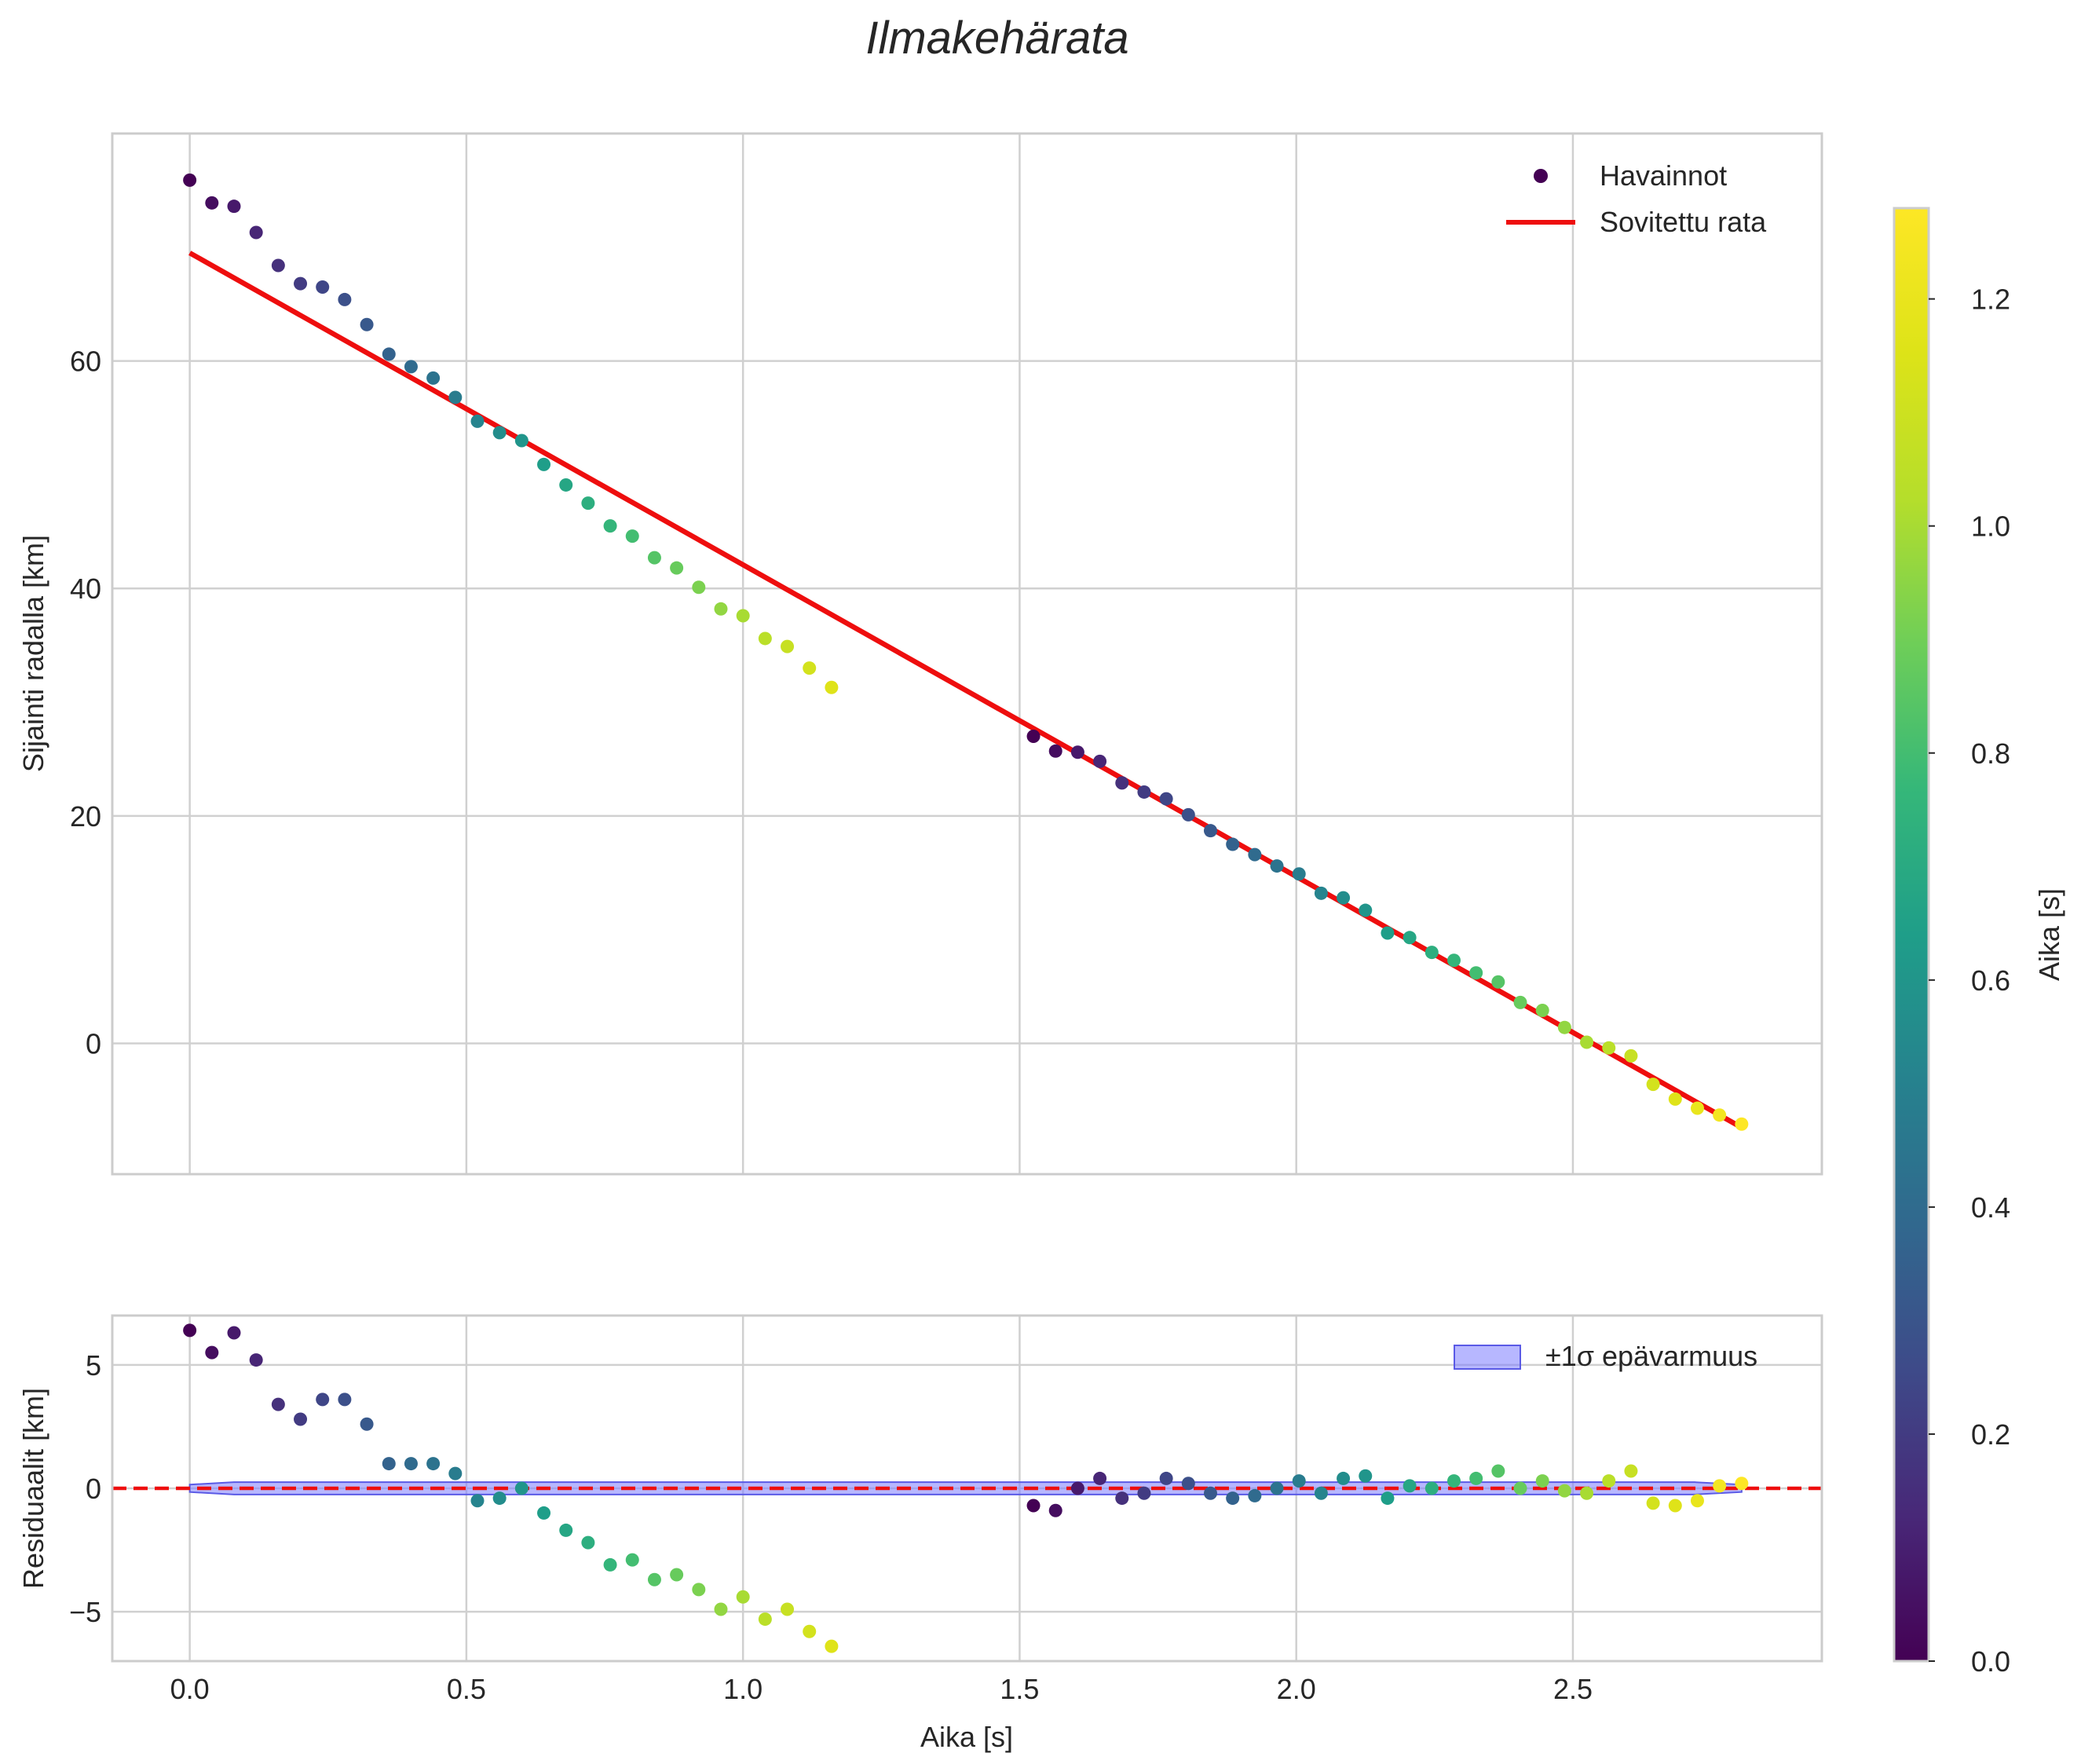  Describe the element at coordinates (1296, 1689) in the screenshot. I see `x-tick-label-4: 2.0` at that location.